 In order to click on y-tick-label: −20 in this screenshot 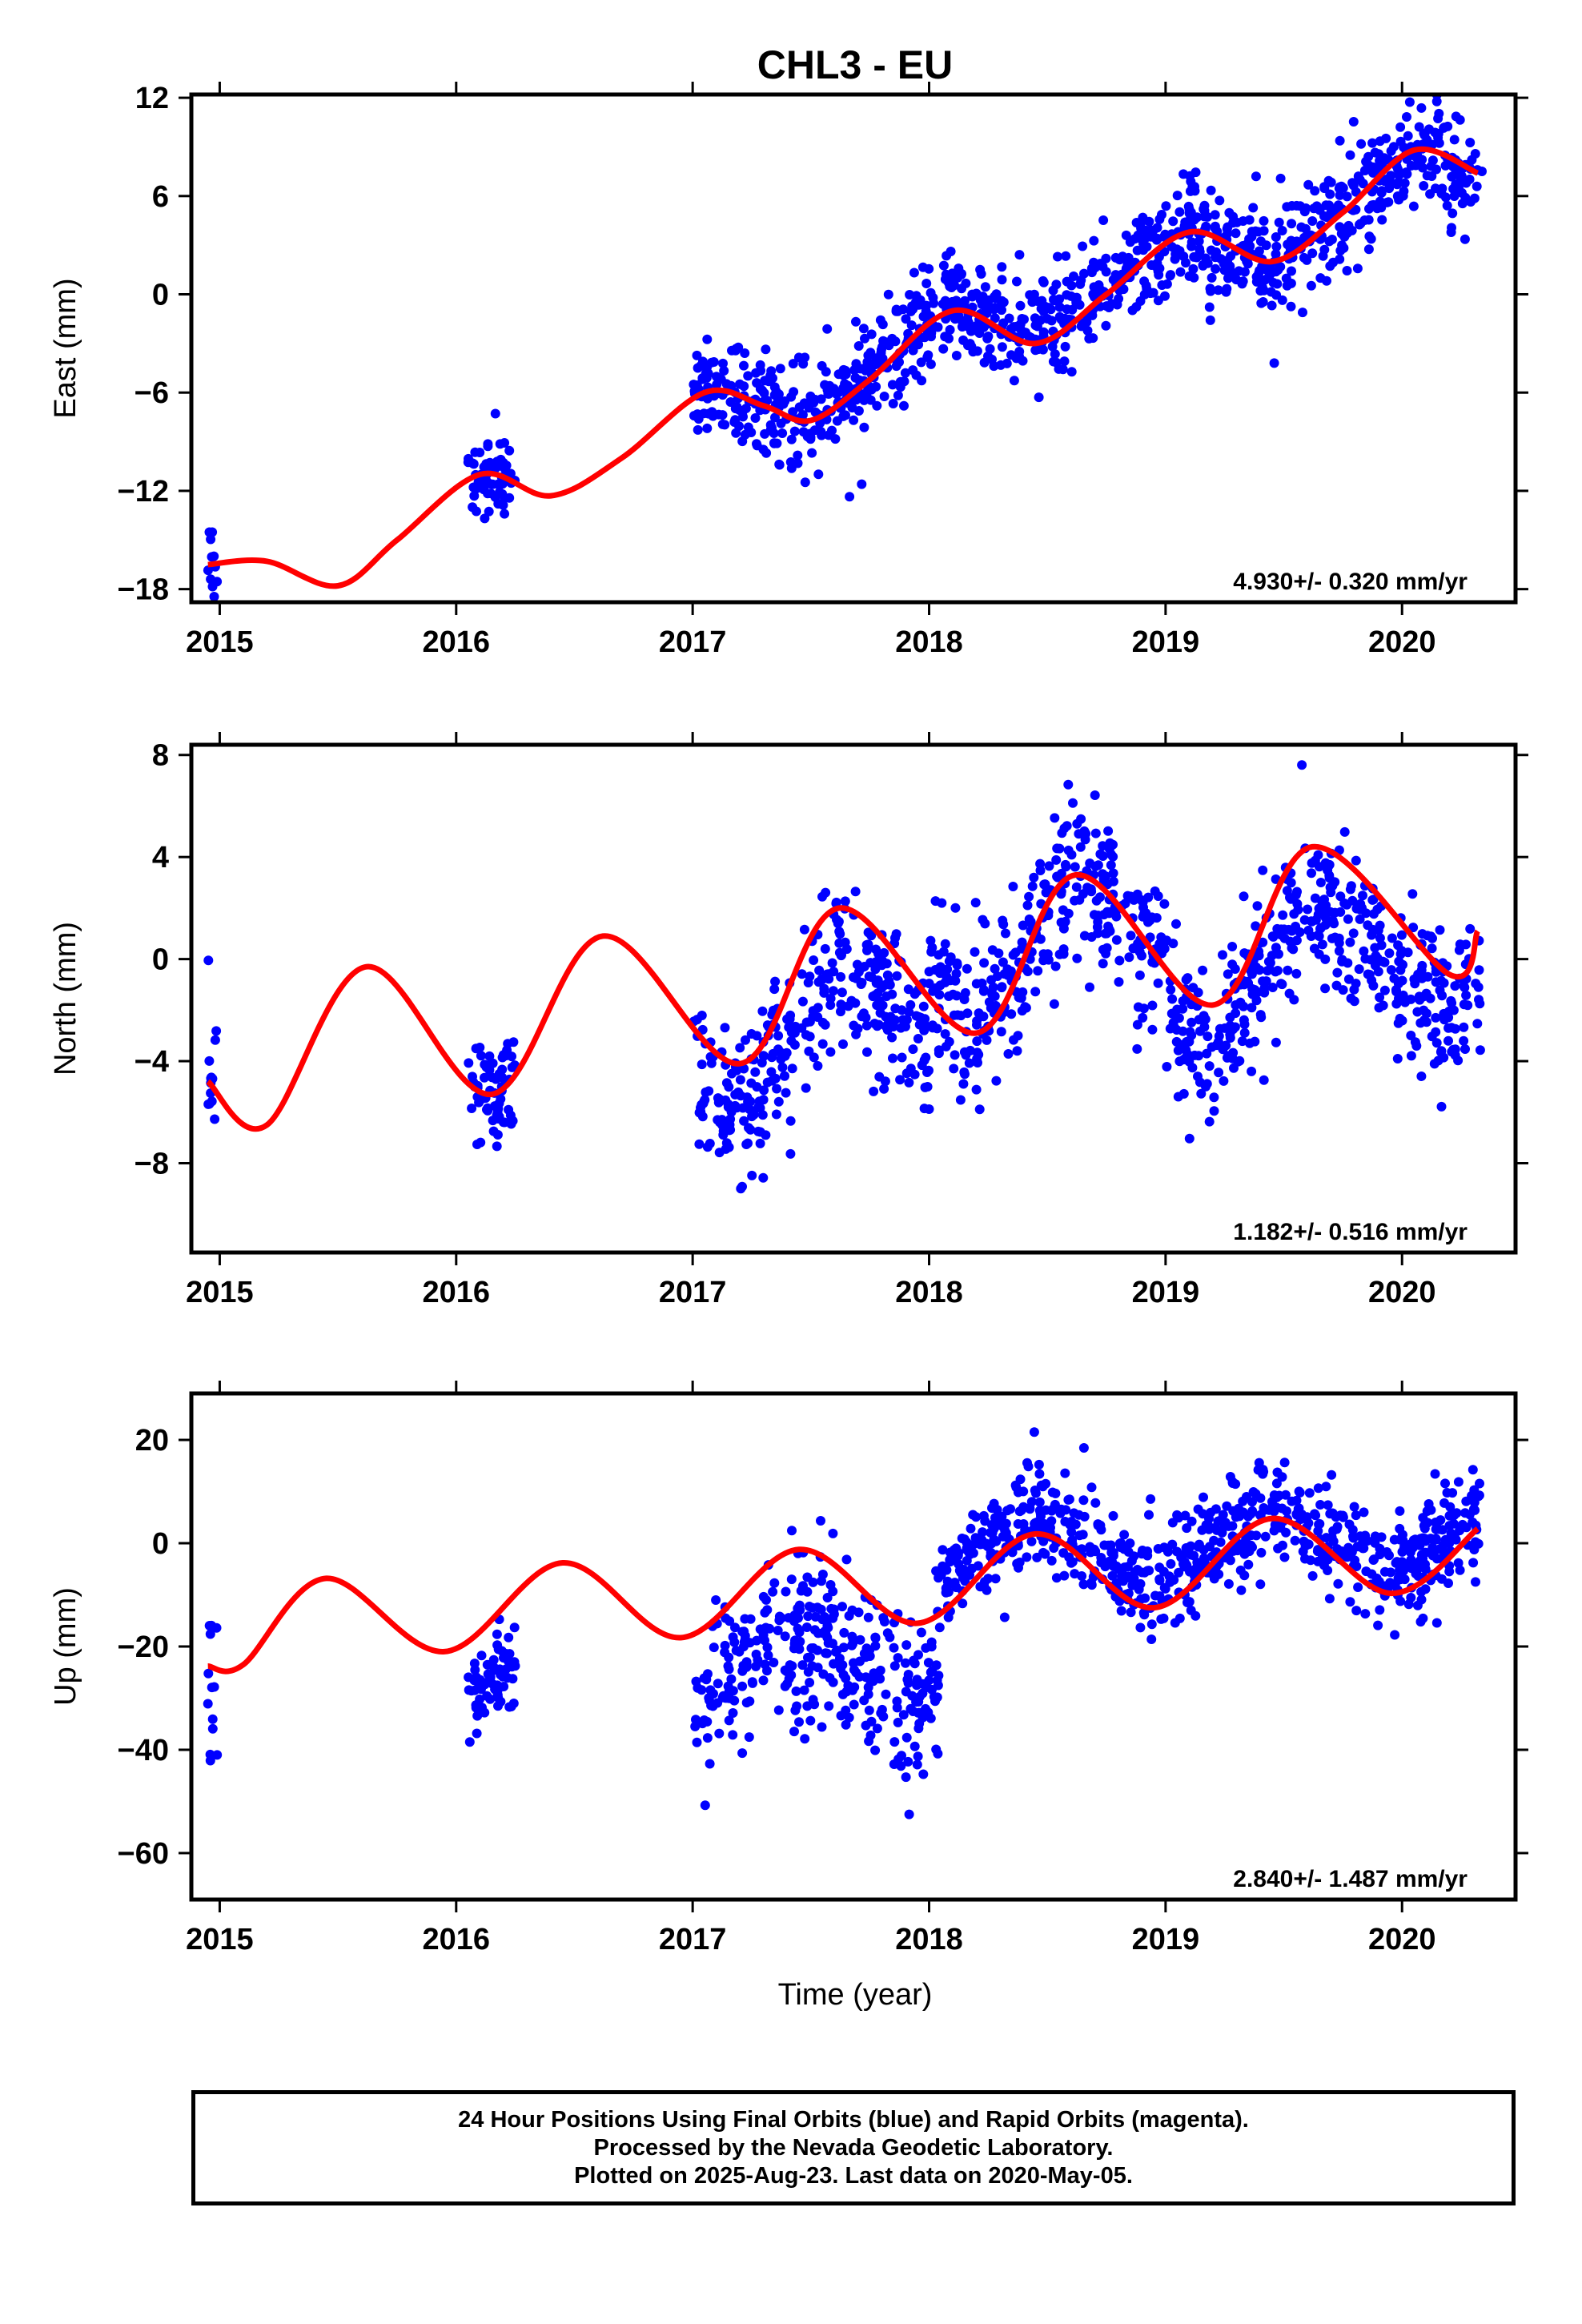, I will do `click(144, 1647)`.